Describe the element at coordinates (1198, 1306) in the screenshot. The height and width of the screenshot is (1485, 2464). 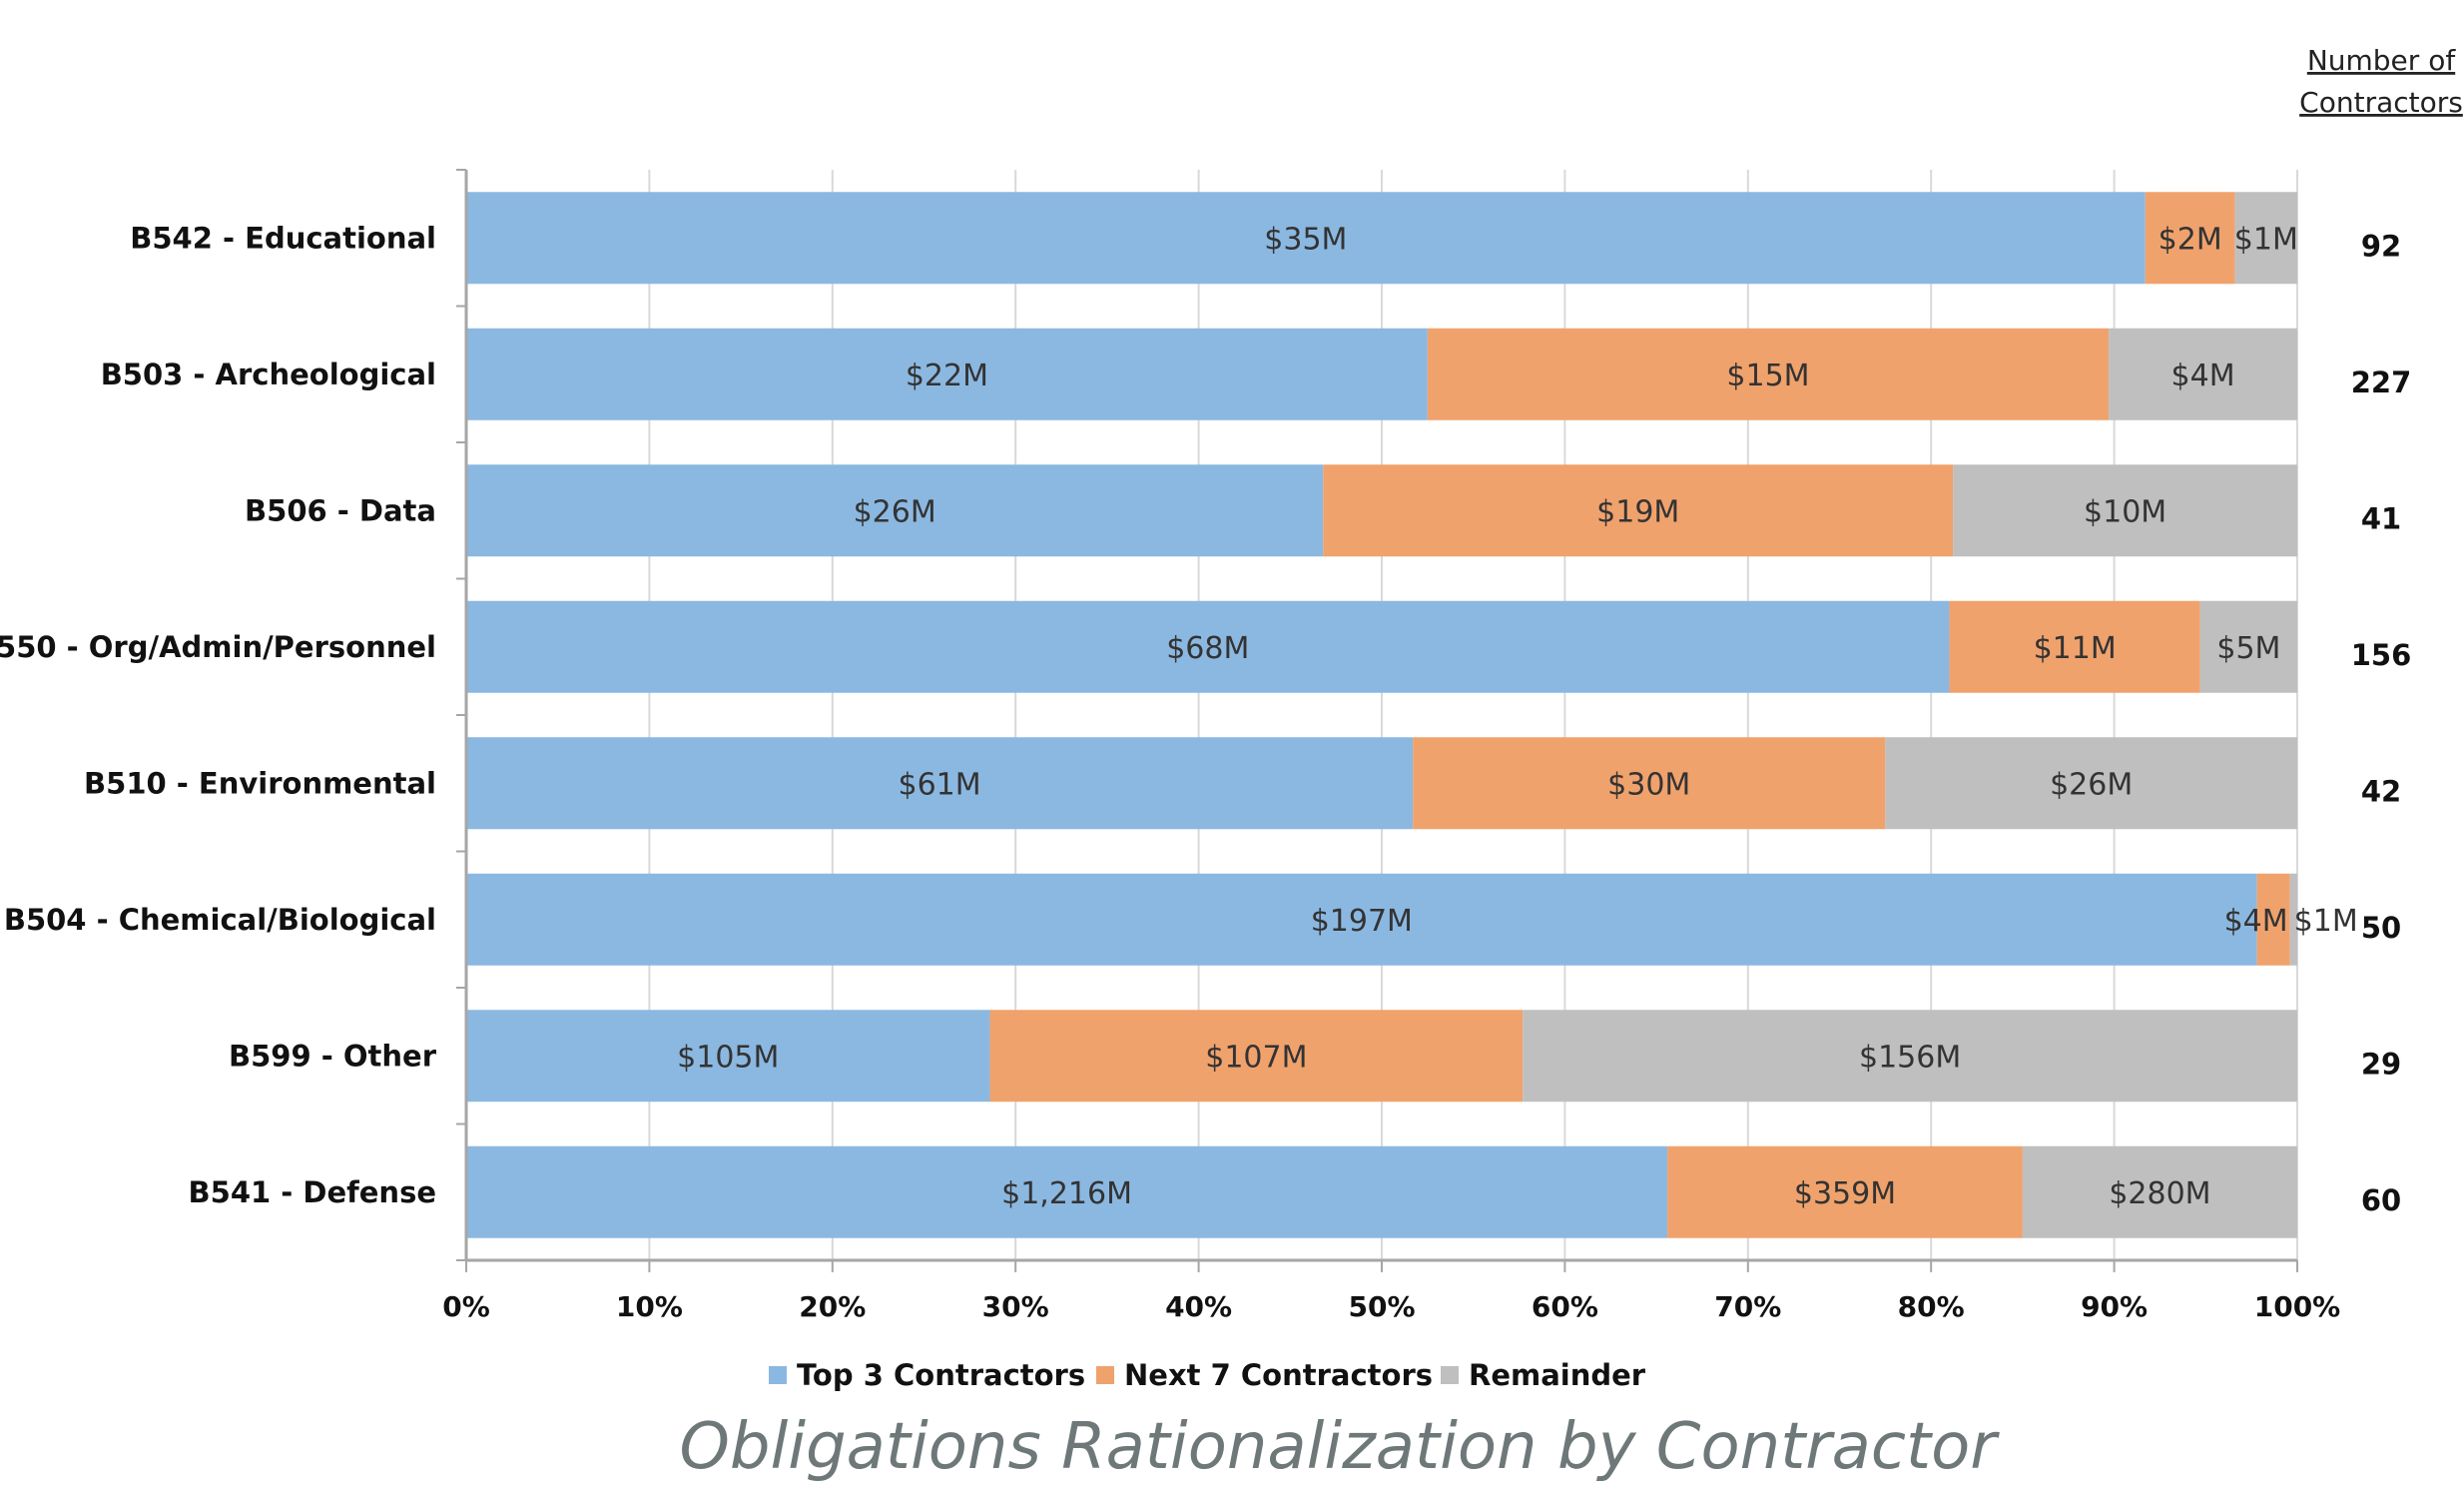
I see `x-tick-label: 40%` at that location.